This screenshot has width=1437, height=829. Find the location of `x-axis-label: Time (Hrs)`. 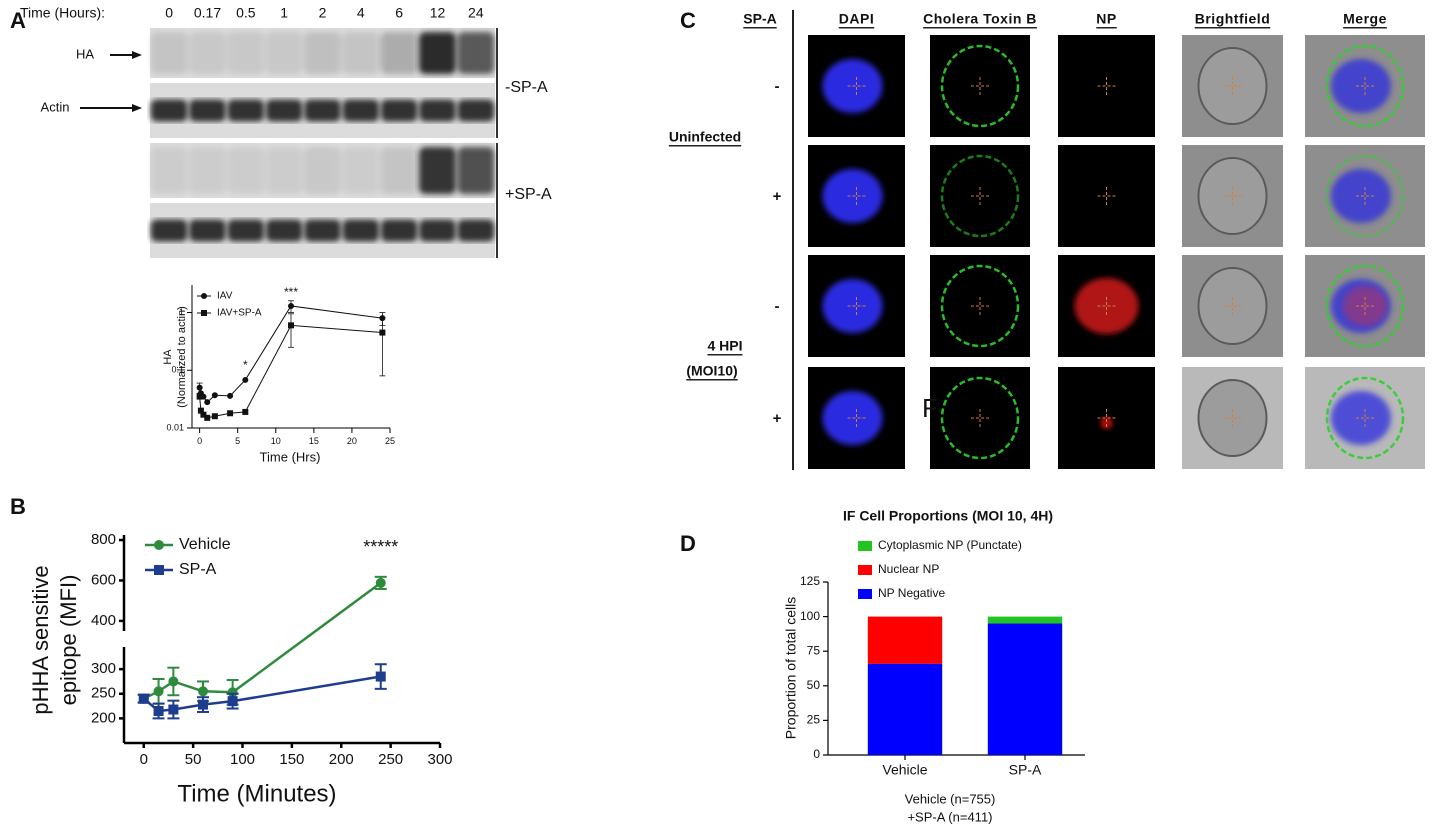

x-axis-label: Time (Hrs) is located at coordinates (290, 456).